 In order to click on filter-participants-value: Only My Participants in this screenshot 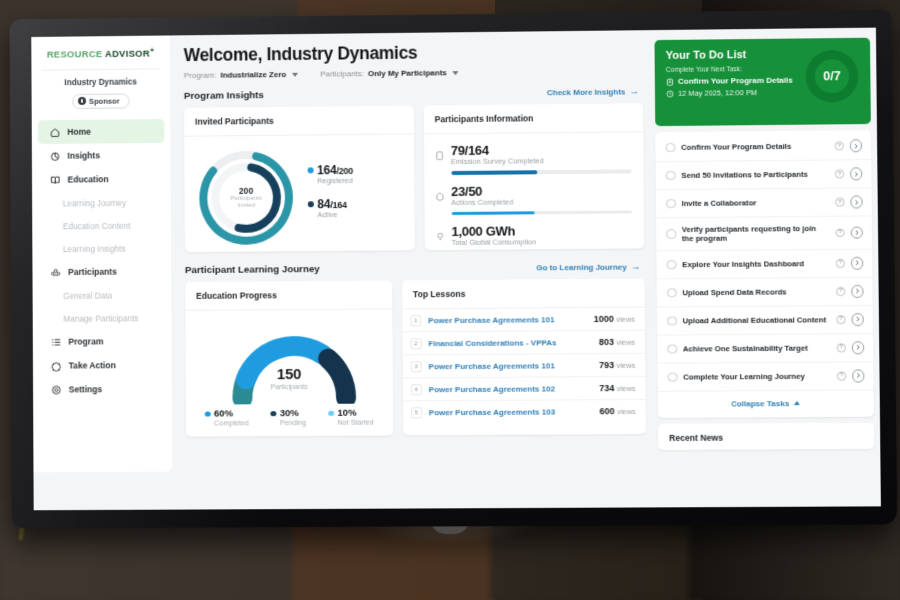, I will do `click(407, 73)`.